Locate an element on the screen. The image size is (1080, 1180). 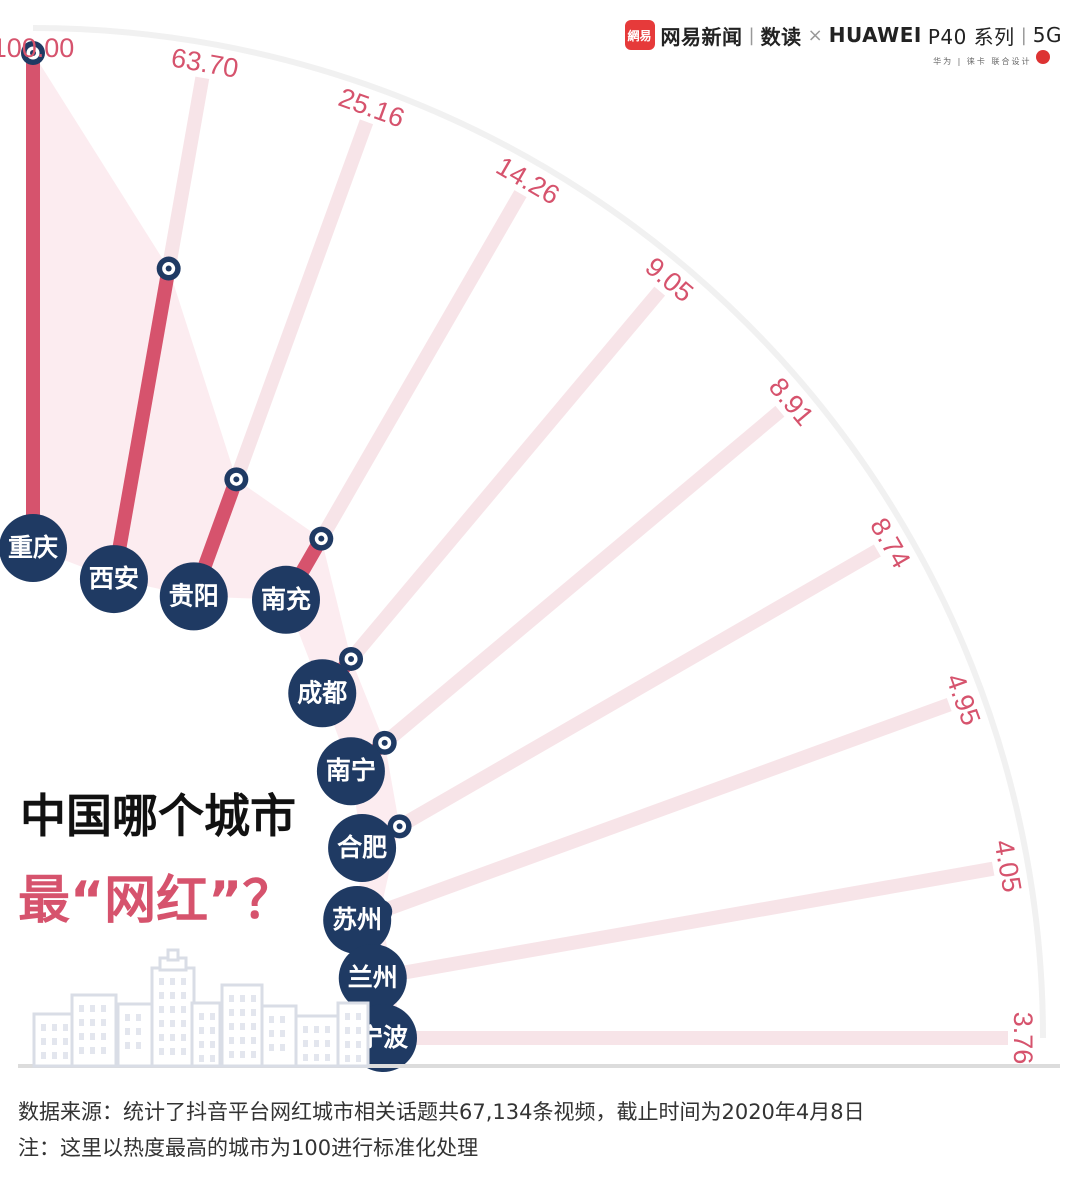
city-label: 苏州 is located at coordinates (357, 919).